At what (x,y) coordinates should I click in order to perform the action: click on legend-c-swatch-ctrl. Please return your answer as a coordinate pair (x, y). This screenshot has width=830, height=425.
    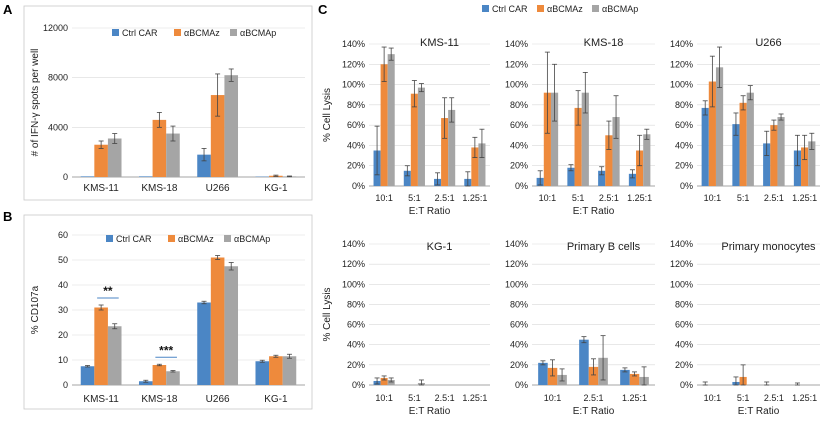
    Looking at the image, I should click on (485, 8).